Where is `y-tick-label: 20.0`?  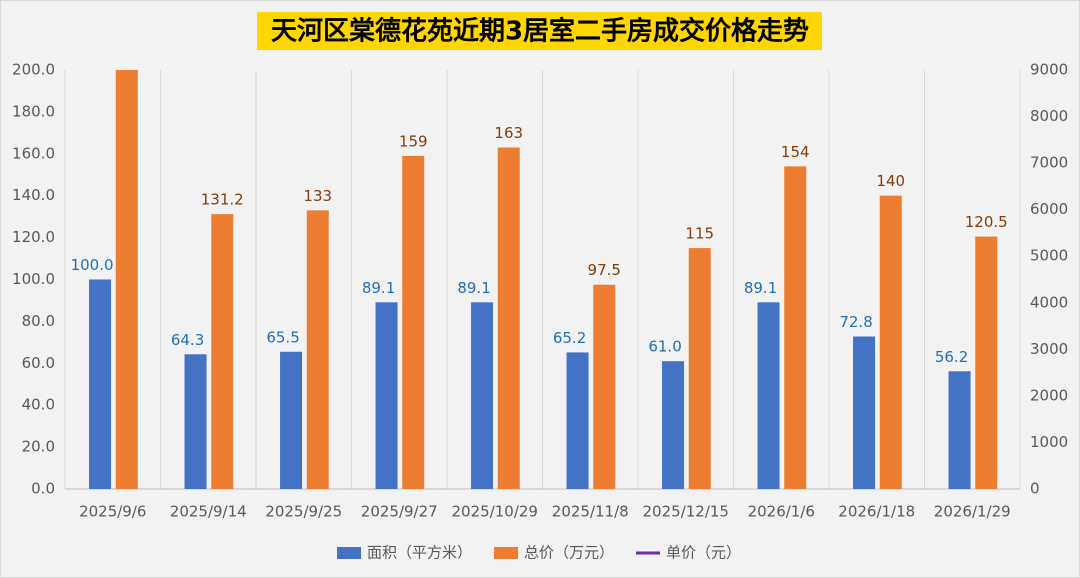
y-tick-label: 20.0 is located at coordinates (38, 447).